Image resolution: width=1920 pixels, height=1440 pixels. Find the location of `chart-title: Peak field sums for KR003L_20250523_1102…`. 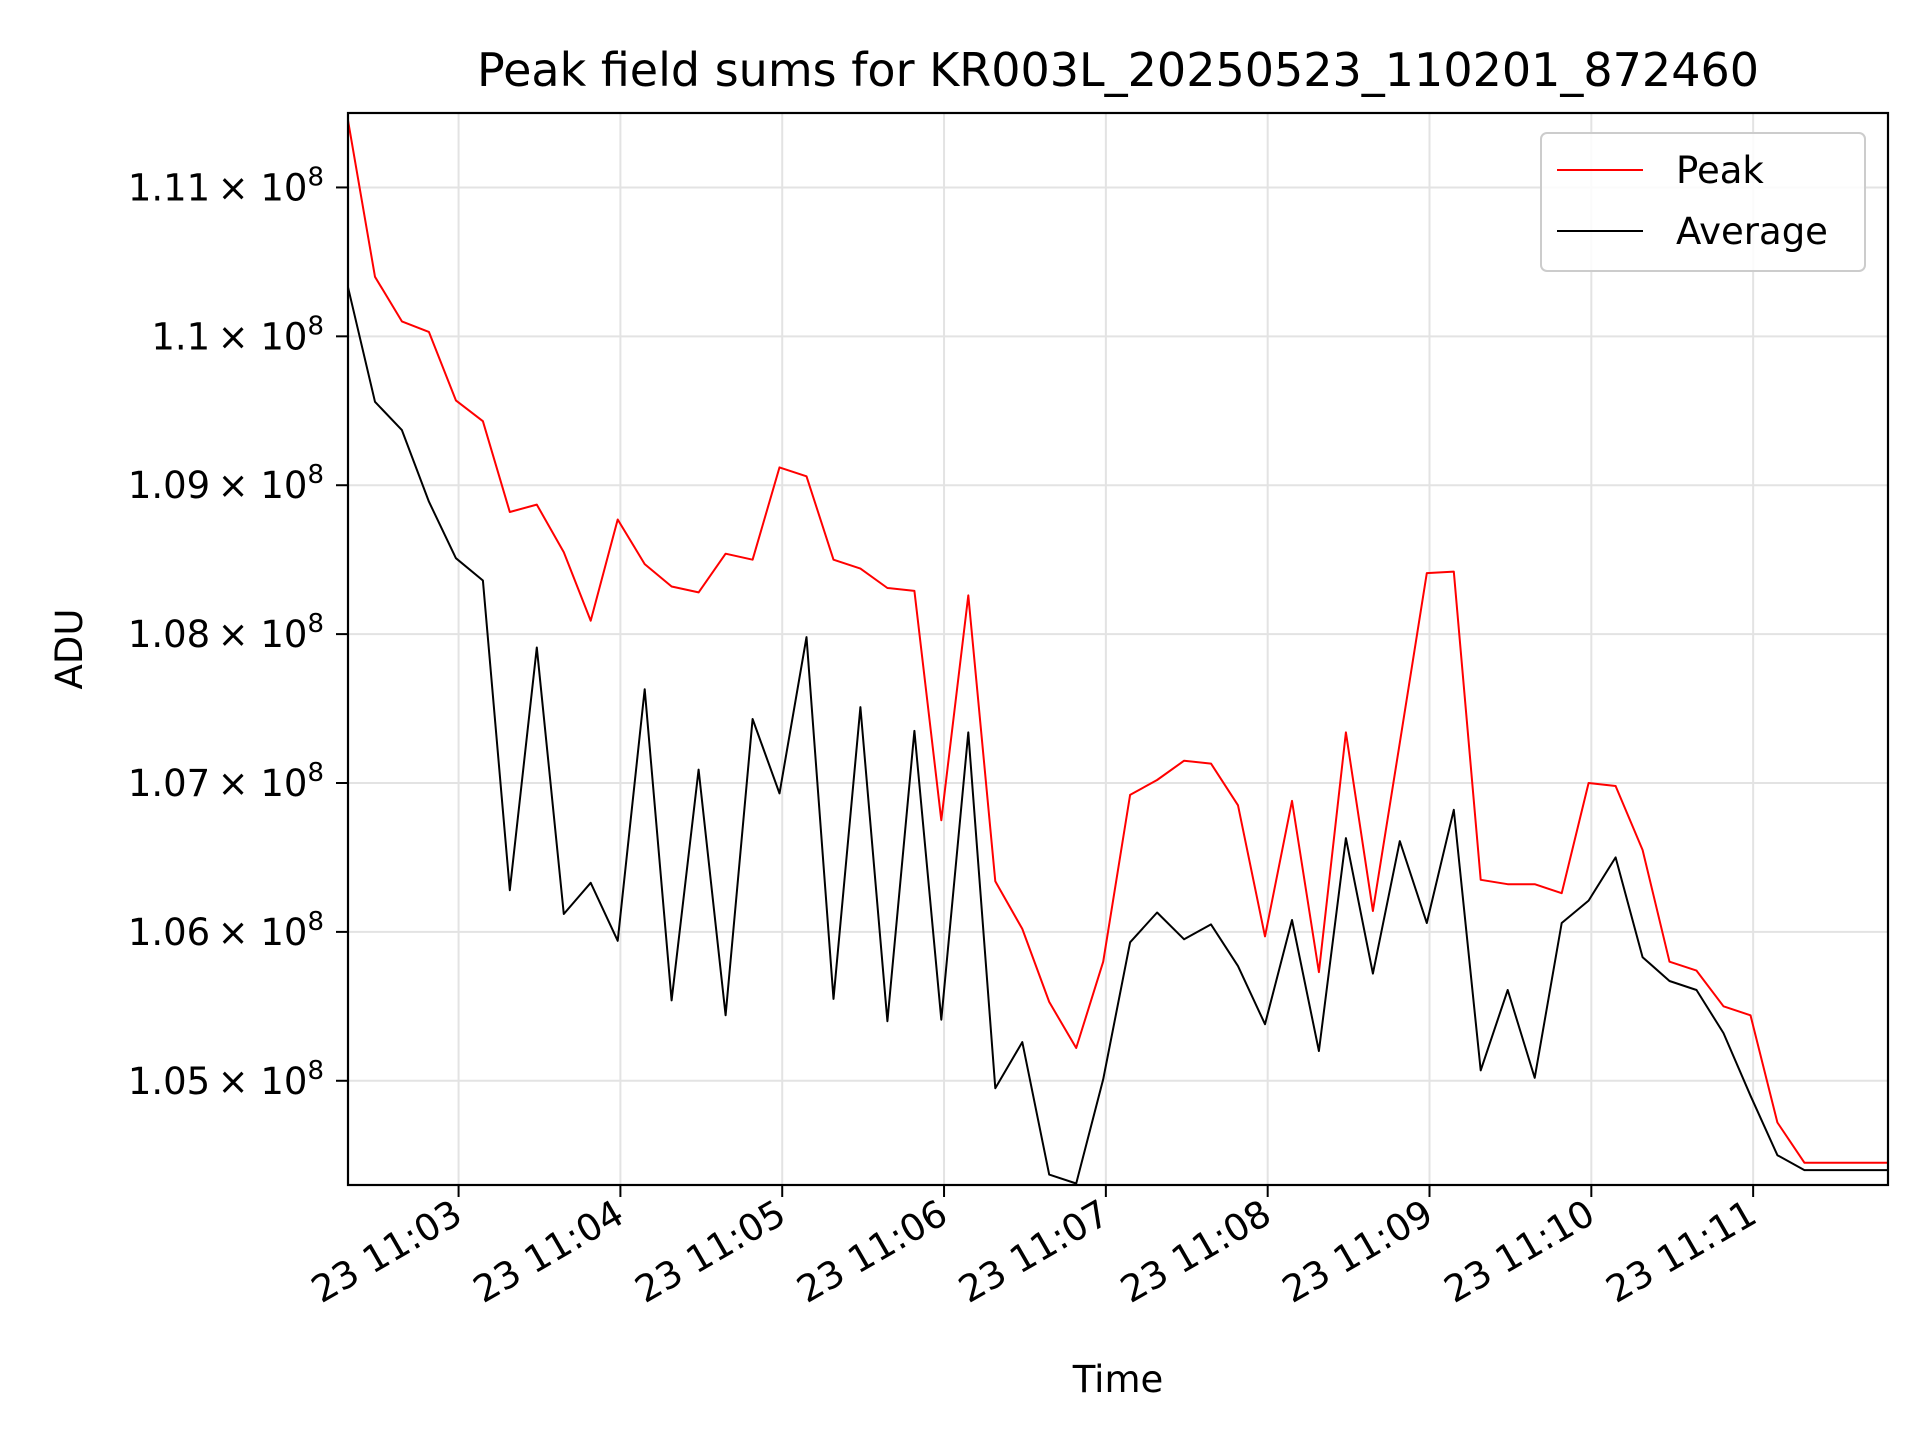

chart-title: Peak field sums for KR003L_20250523_1102… is located at coordinates (1118, 70).